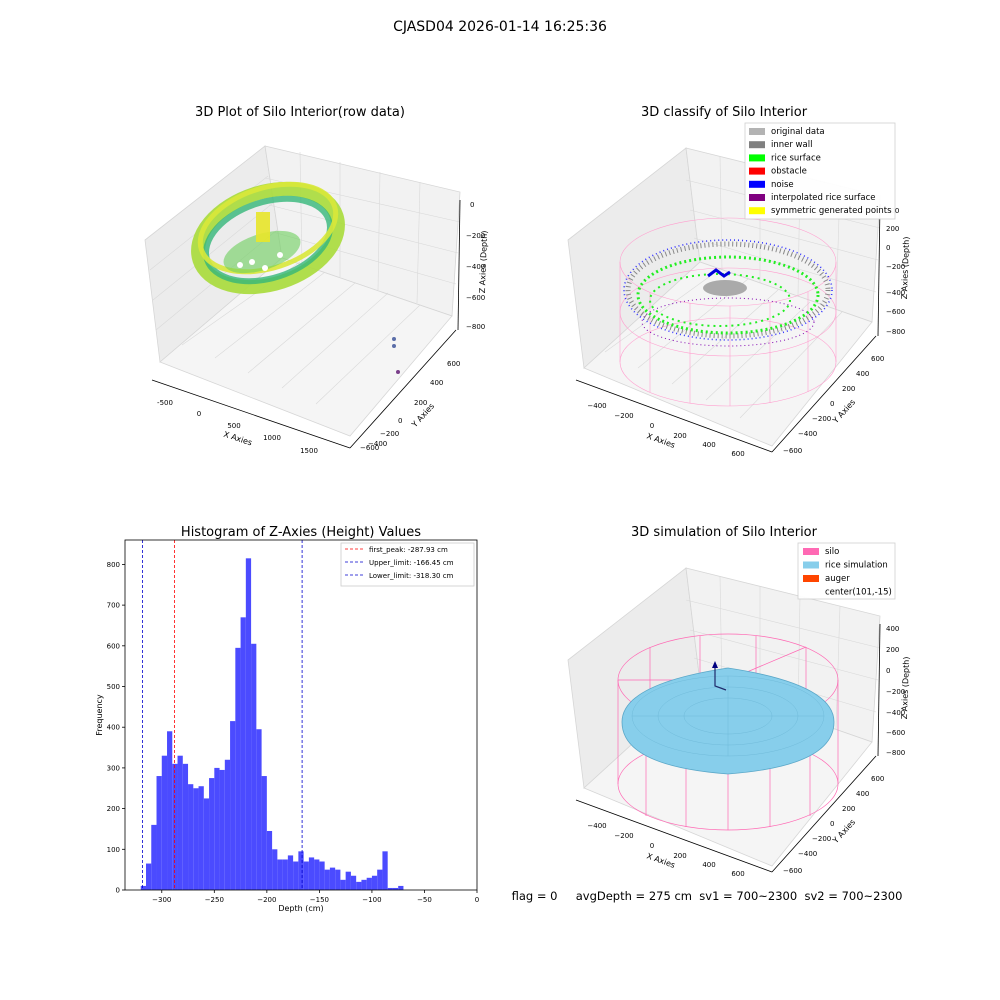  I want to click on plot1-point-cloud, so click(268, 238).